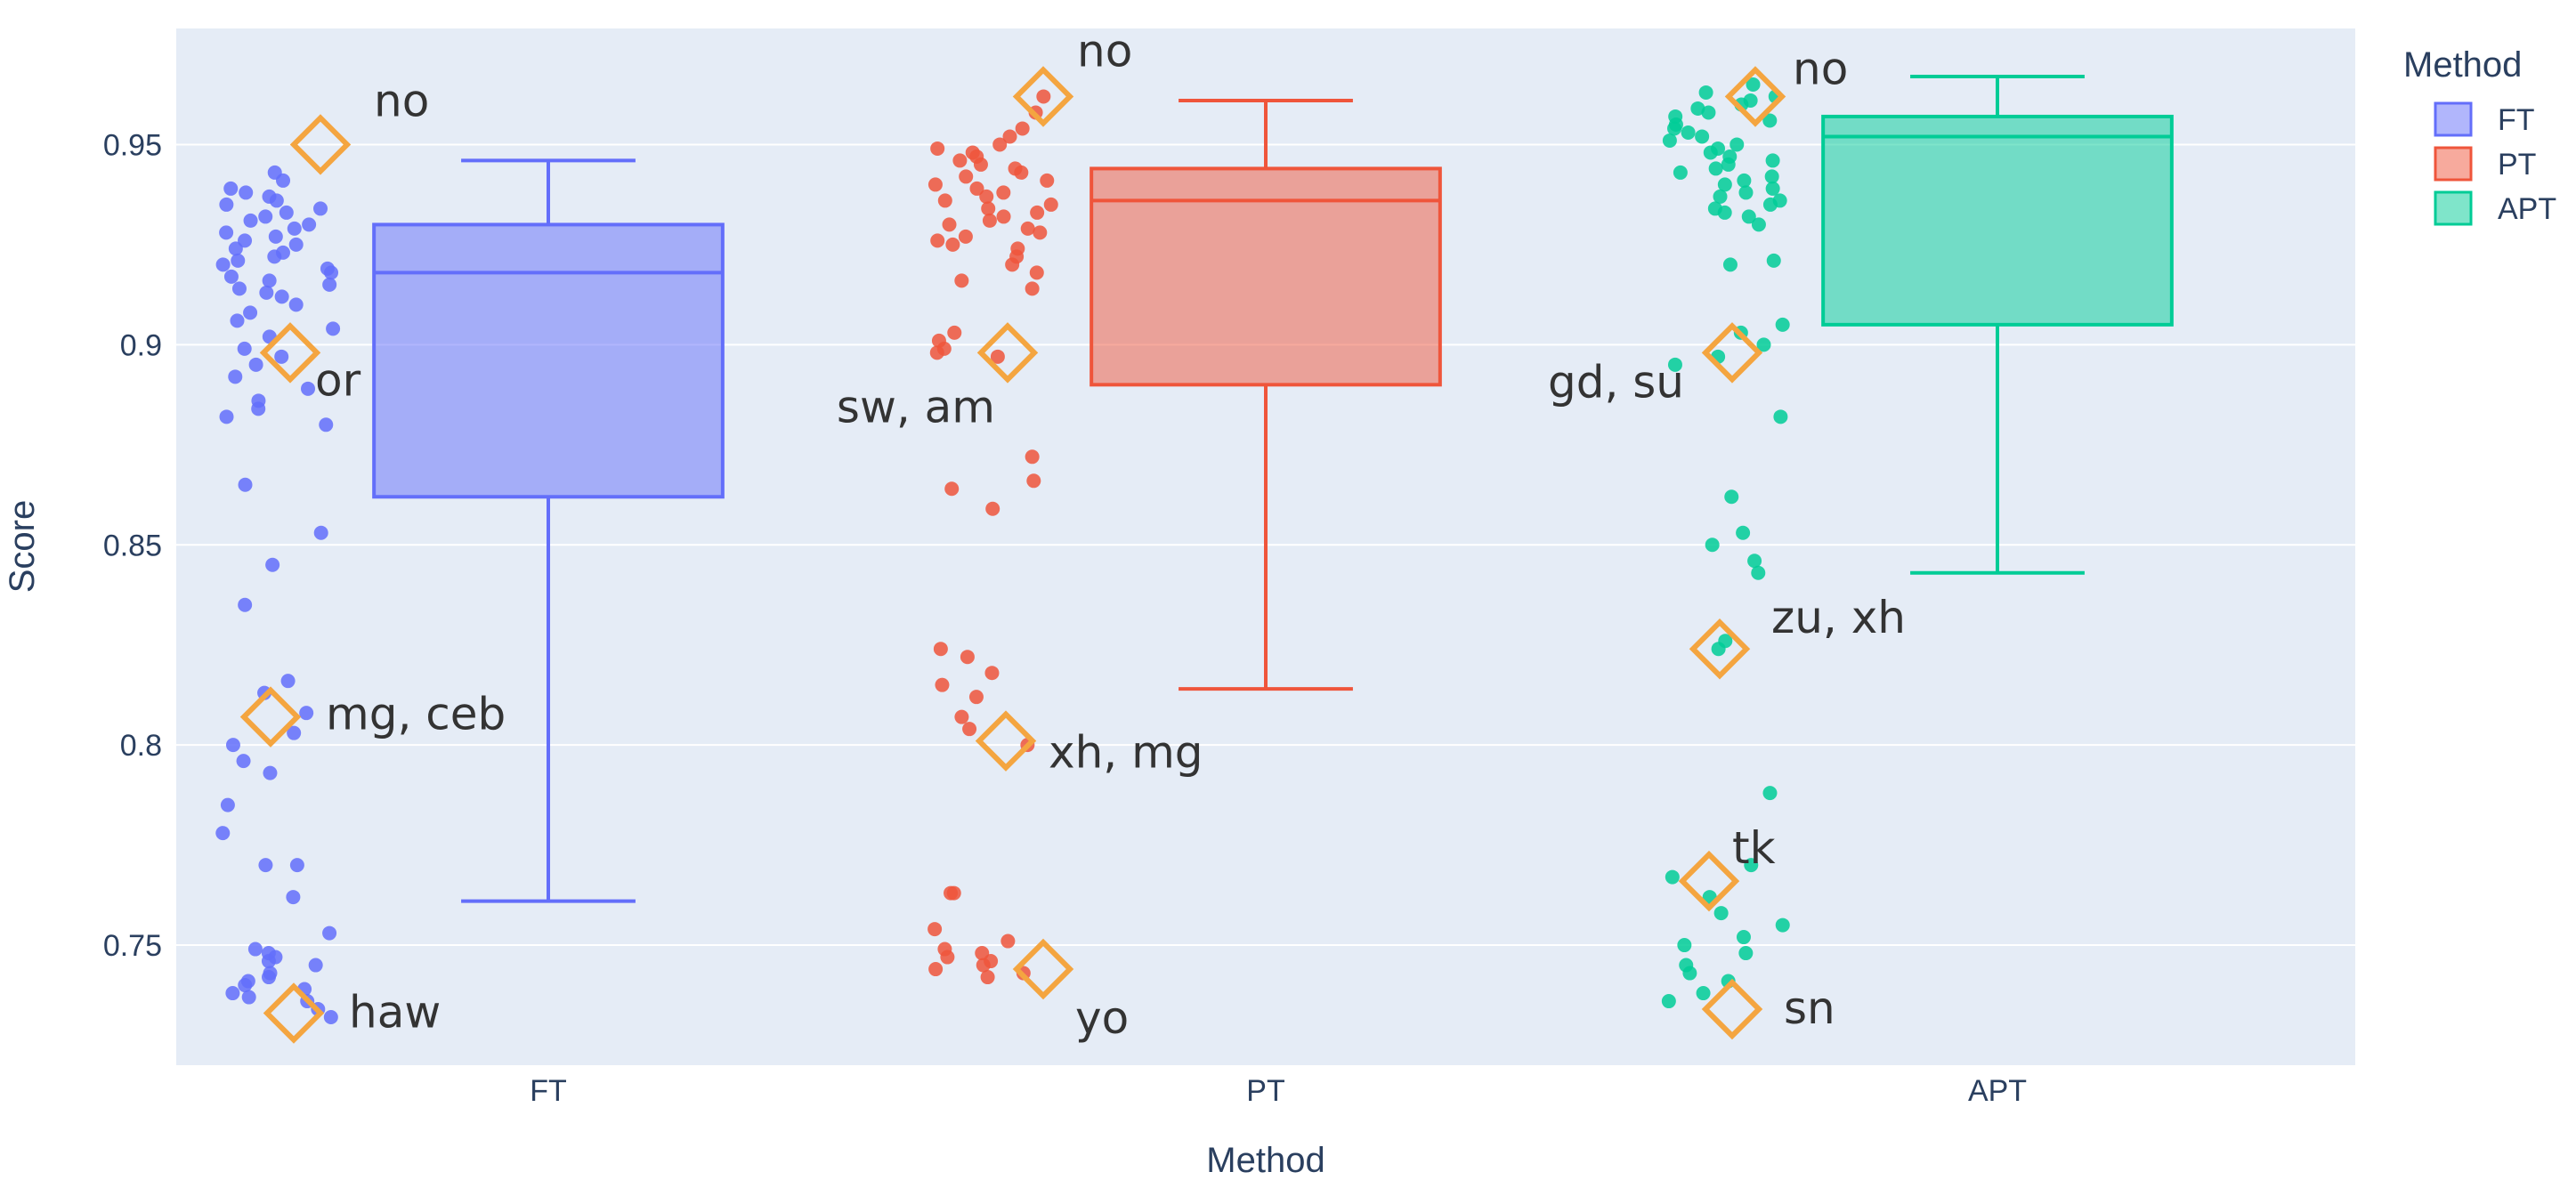 The image size is (2576, 1180). Describe the element at coordinates (1126, 753) in the screenshot. I see `annotation-label: xh, mg` at that location.